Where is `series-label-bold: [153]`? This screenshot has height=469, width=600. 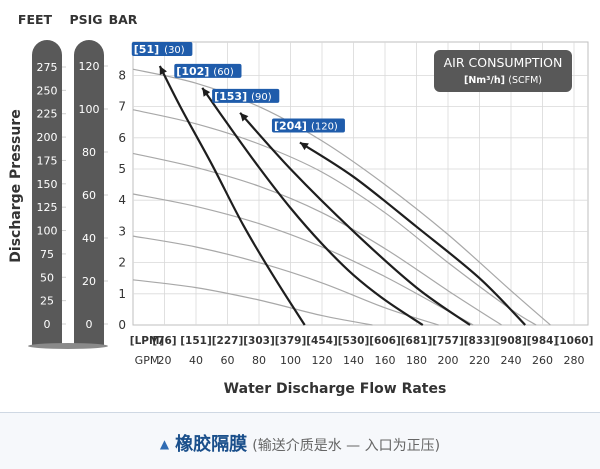
series-label-bold: [153] is located at coordinates (230, 96).